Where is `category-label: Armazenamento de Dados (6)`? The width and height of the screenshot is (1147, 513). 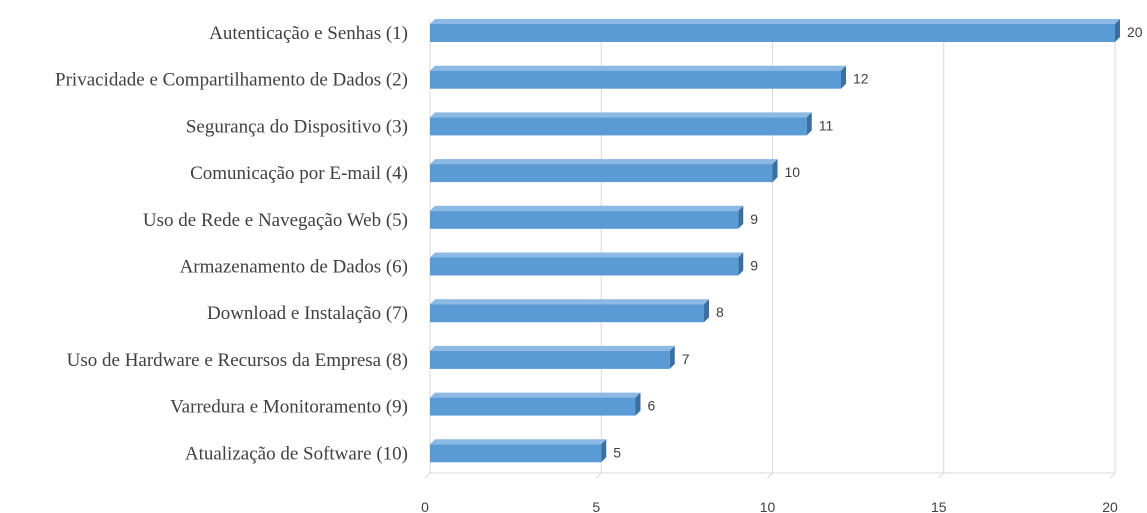 category-label: Armazenamento de Dados (6) is located at coordinates (294, 267).